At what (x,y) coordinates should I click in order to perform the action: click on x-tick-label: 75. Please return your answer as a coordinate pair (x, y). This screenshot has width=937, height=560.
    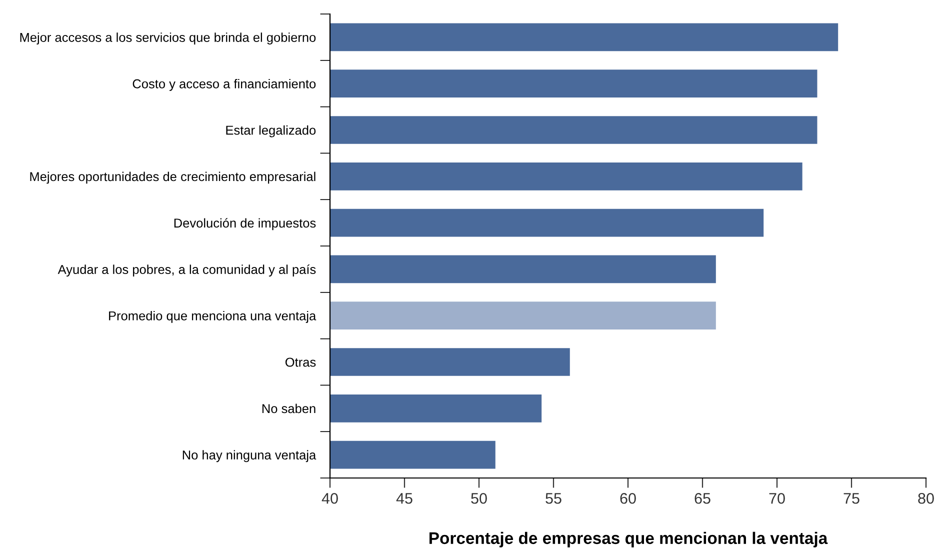
    Looking at the image, I should click on (852, 498).